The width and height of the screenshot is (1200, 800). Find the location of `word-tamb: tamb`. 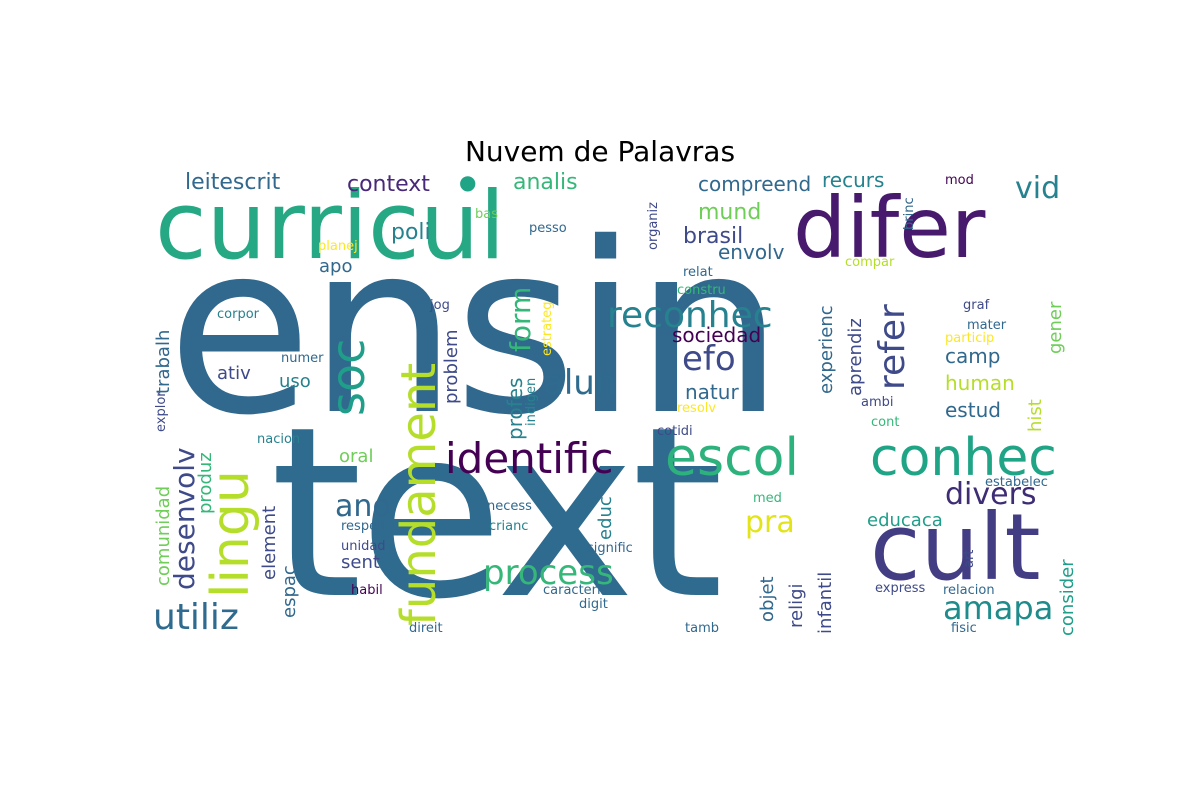

word-tamb: tamb is located at coordinates (702, 628).